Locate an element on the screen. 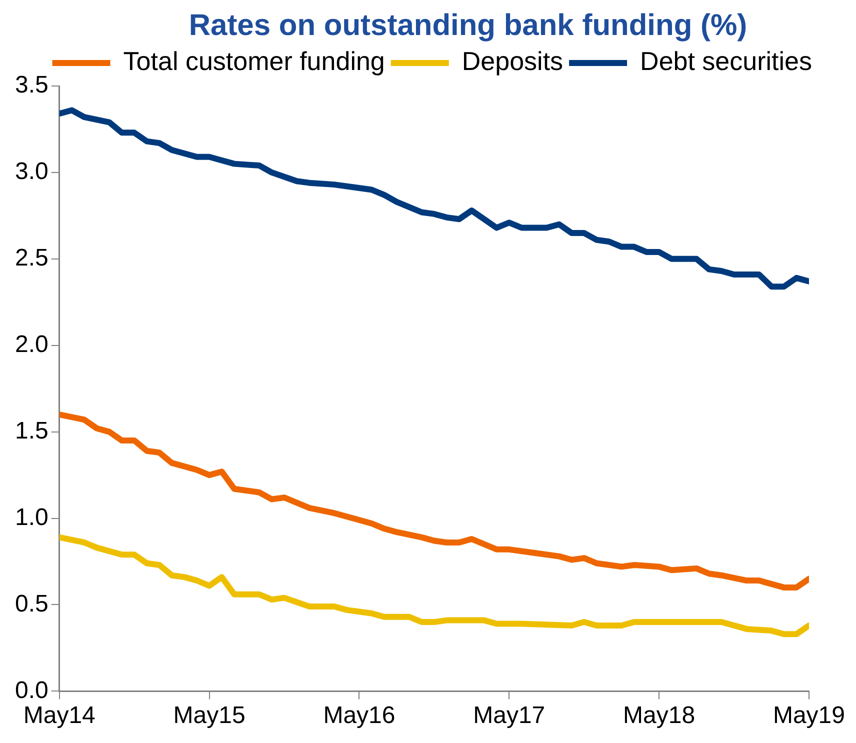  x-tick-label: May19 is located at coordinates (809, 716).